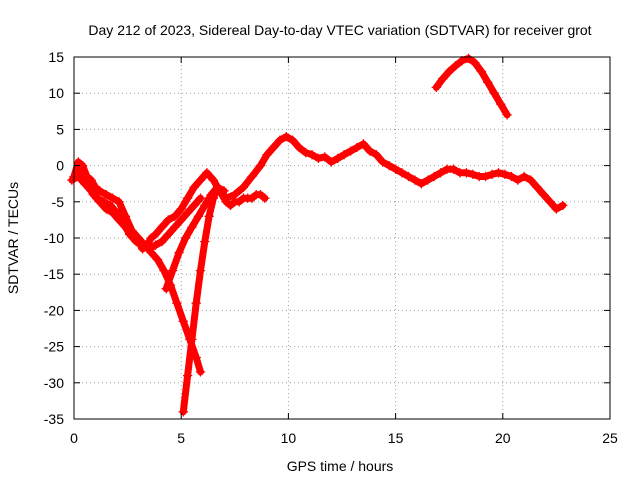 This screenshot has width=640, height=480. What do you see at coordinates (136, 212) in the screenshot?
I see `series-arc-left-branch` at bounding box center [136, 212].